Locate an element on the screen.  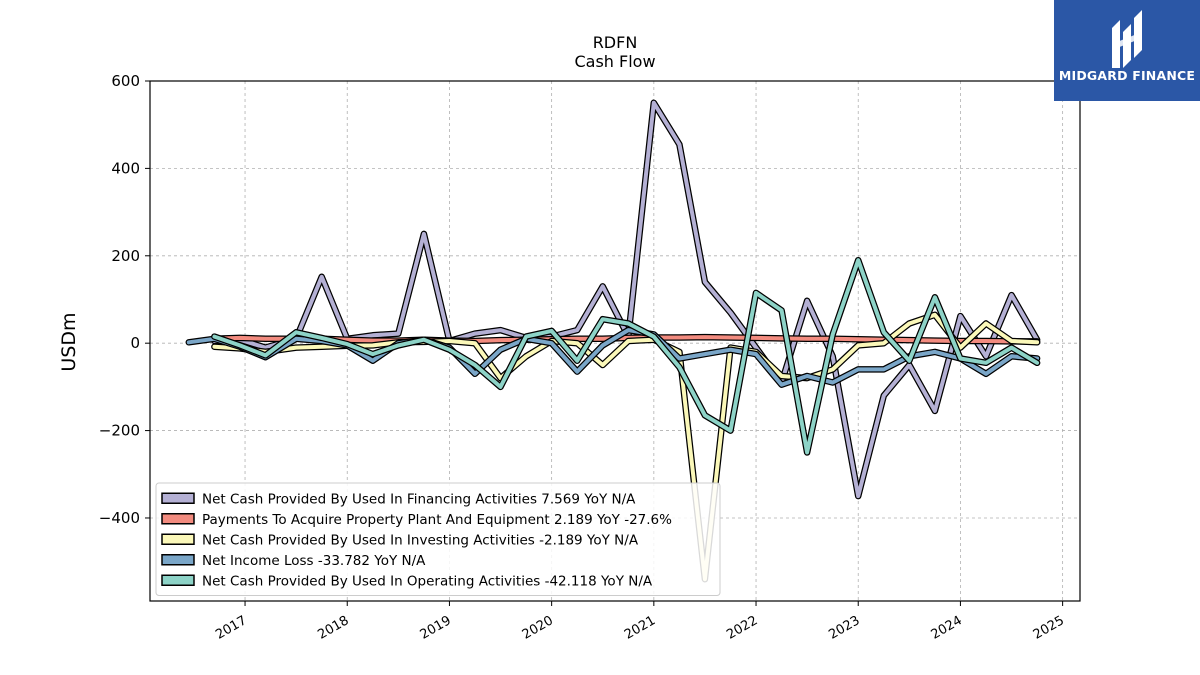
x-tick-label: 2018 is located at coordinates (333, 628).